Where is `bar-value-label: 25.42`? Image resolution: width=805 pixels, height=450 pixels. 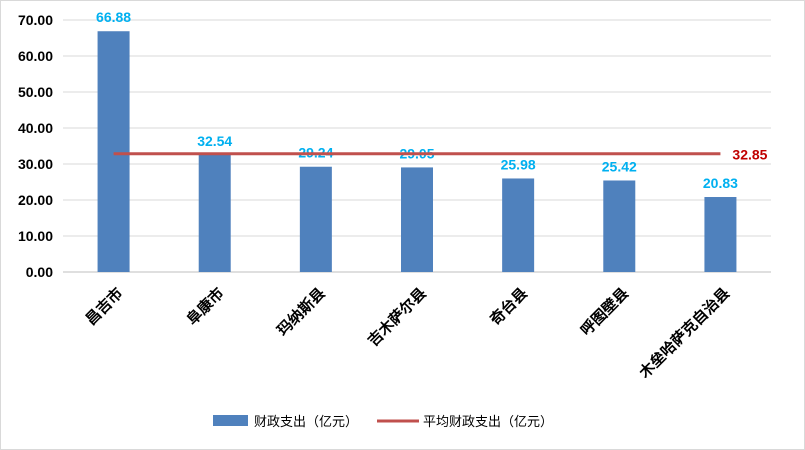 bar-value-label: 25.42 is located at coordinates (619, 166).